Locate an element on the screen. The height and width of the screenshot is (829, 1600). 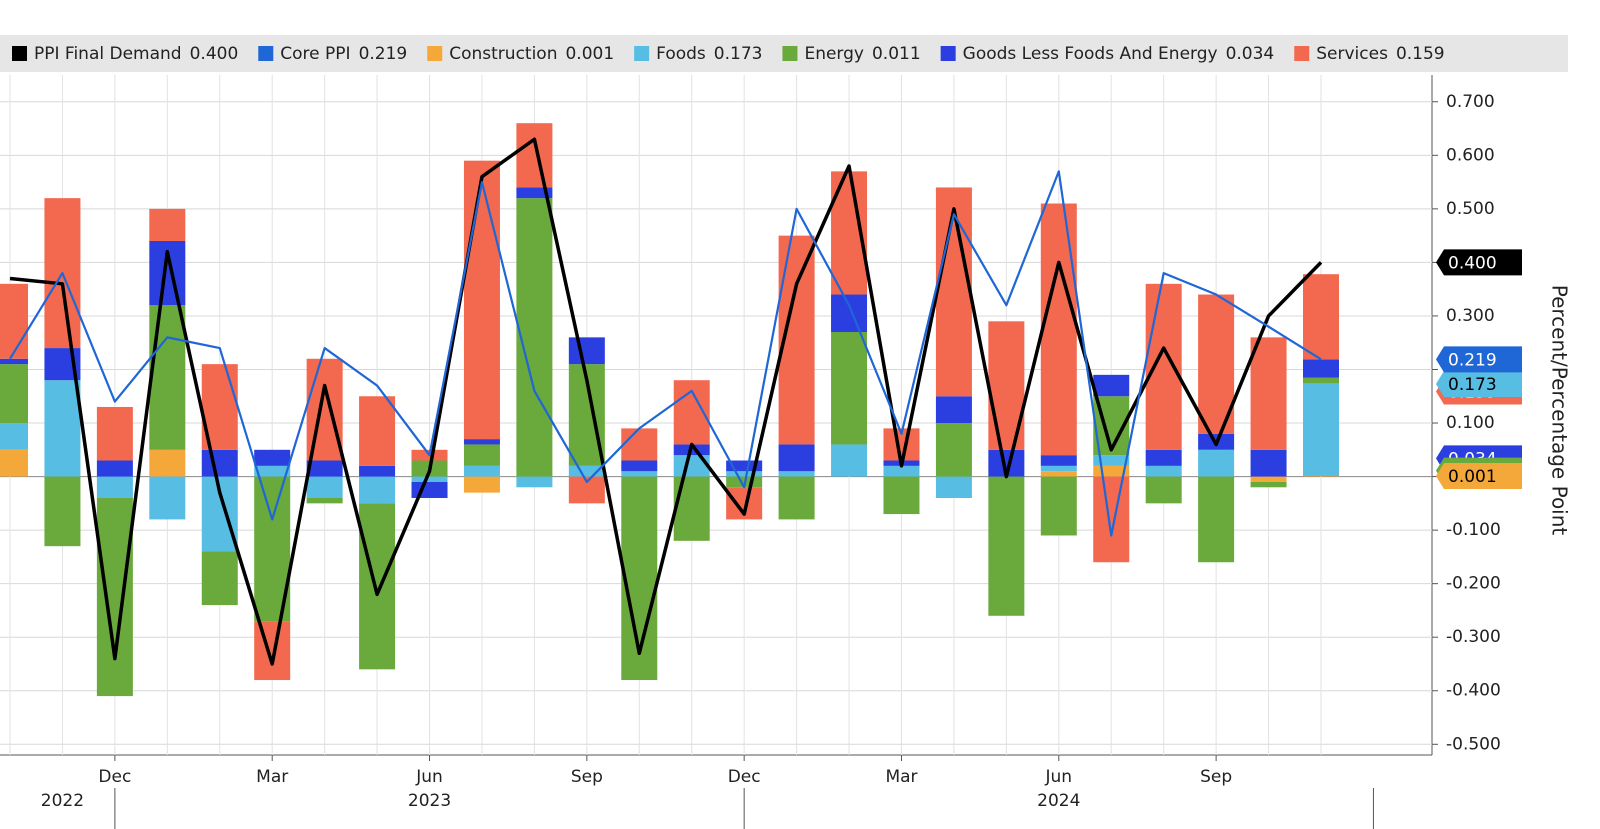
value-tag: 0.400 is located at coordinates (1479, 262).